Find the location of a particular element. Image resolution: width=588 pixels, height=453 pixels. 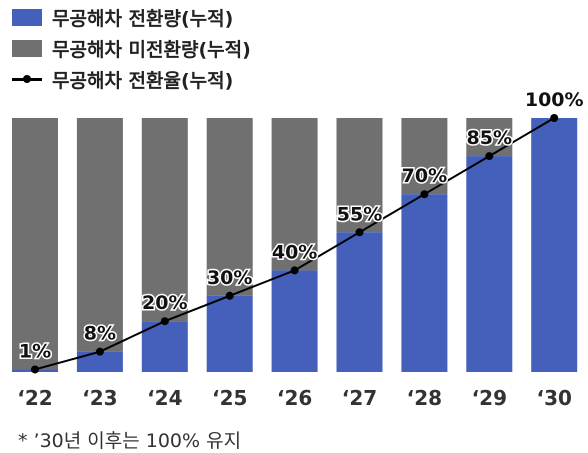

data-label: 70% is located at coordinates (424, 176).